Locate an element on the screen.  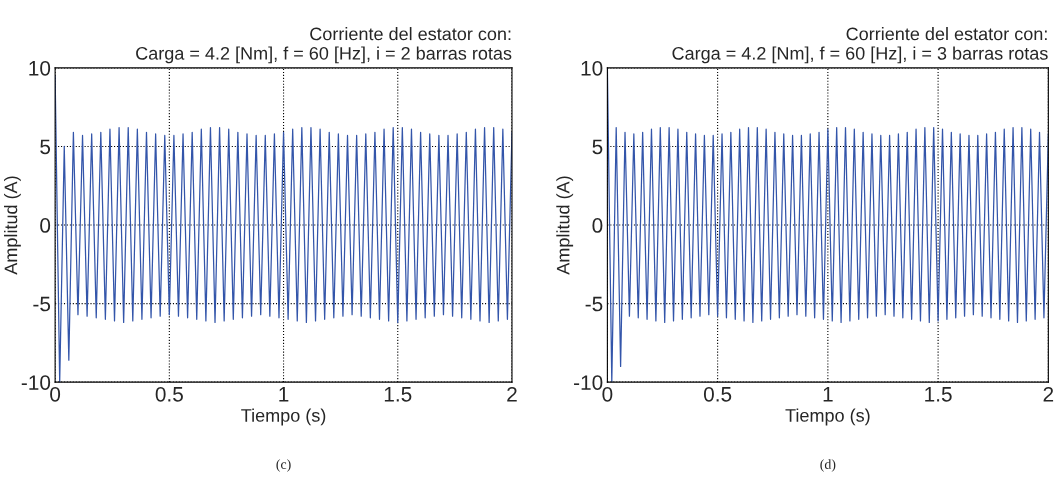
text: (c) is located at coordinates (283, 465).